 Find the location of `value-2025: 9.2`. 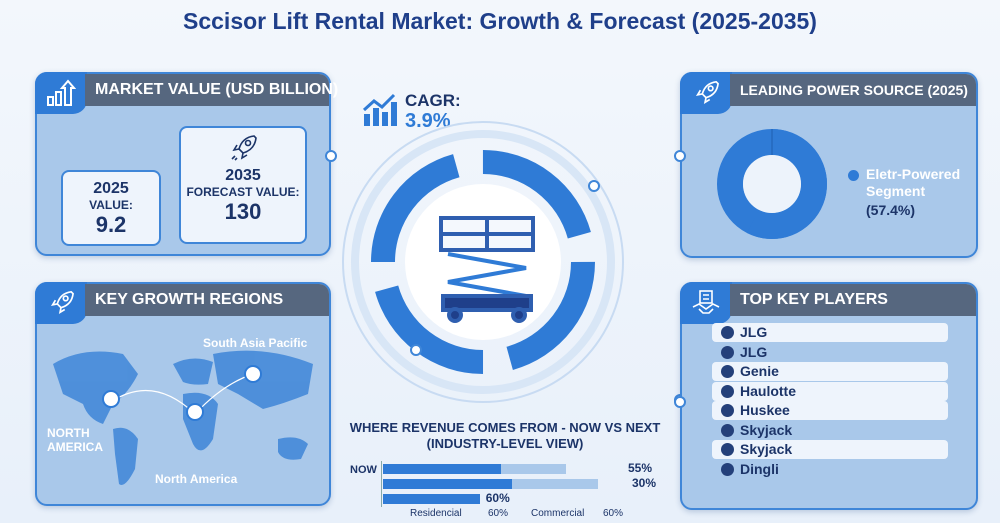

value-2025: 9.2 is located at coordinates (111, 224).